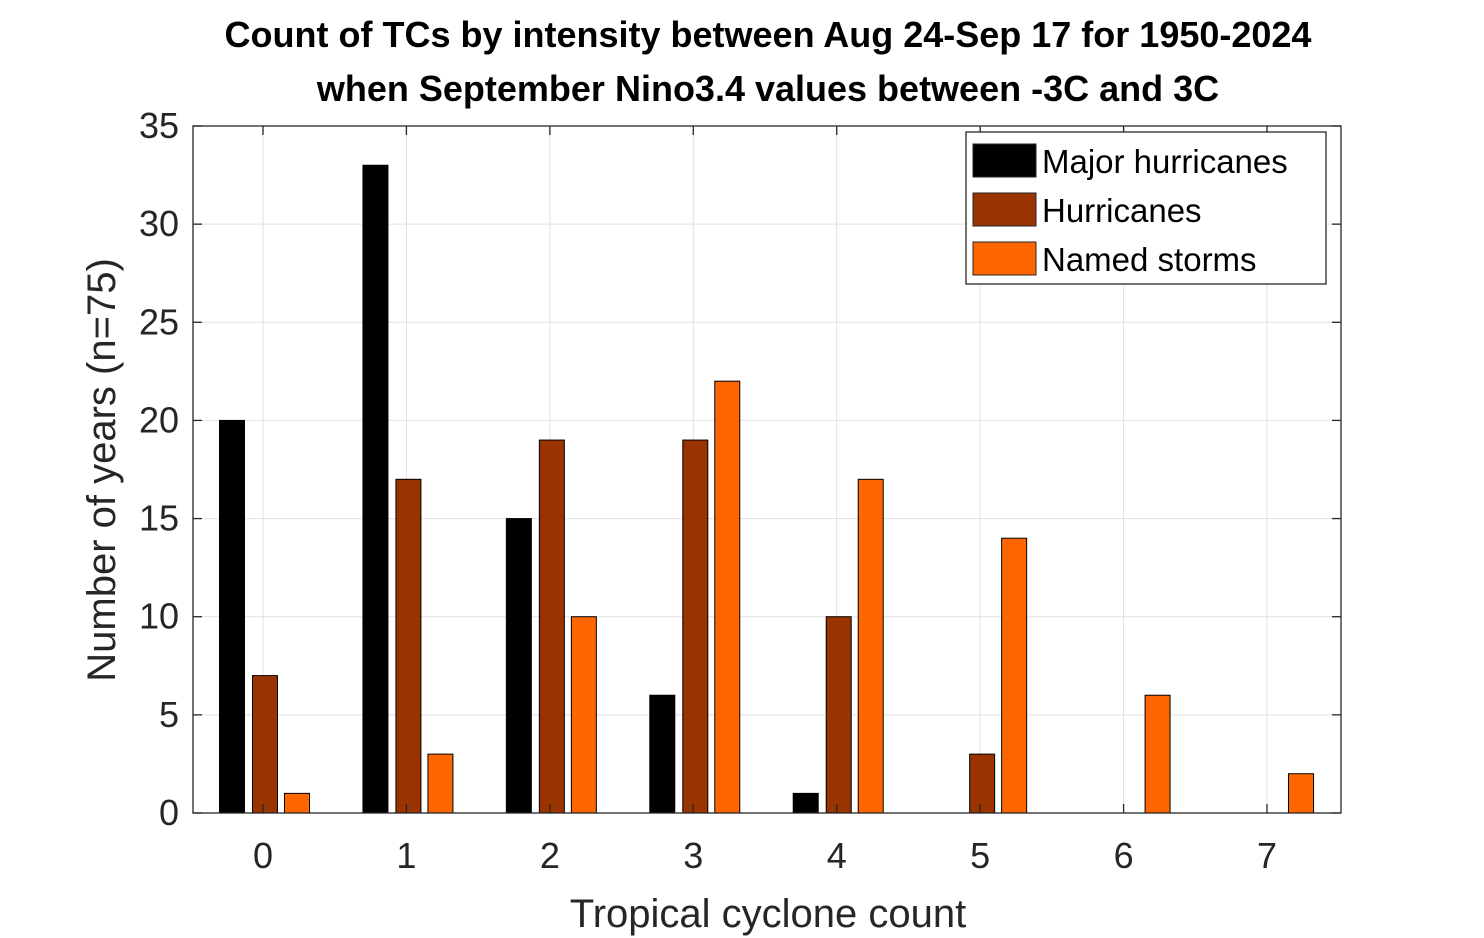 The height and width of the screenshot is (938, 1484). Describe the element at coordinates (169, 812) in the screenshot. I see `y-tick-label: 0` at that location.